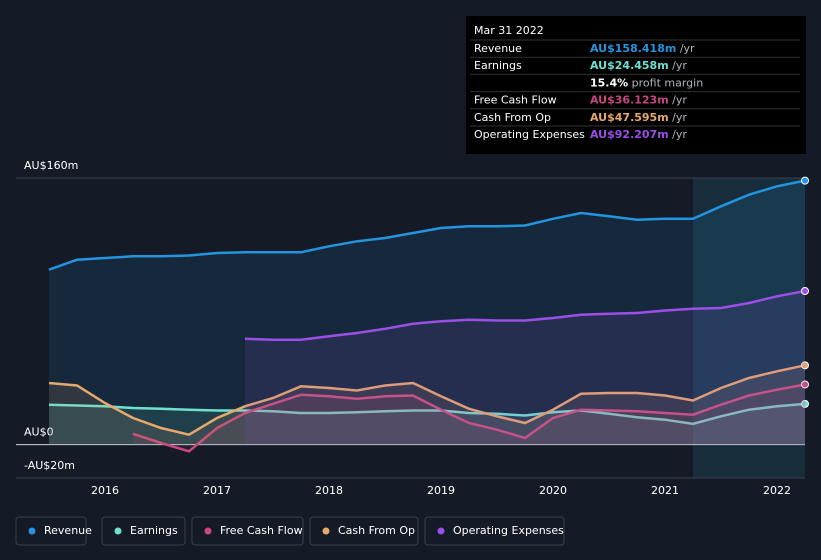 The width and height of the screenshot is (821, 560). I want to click on x-tick-label: 2018, so click(329, 490).